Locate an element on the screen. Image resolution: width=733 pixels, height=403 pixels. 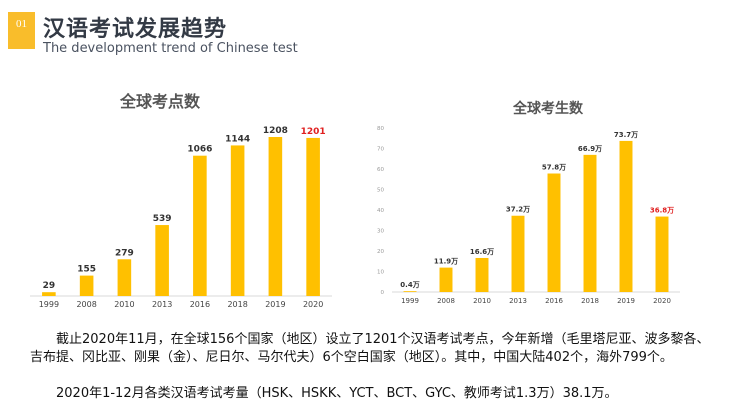
data-label: 1208 is located at coordinates (275, 131).